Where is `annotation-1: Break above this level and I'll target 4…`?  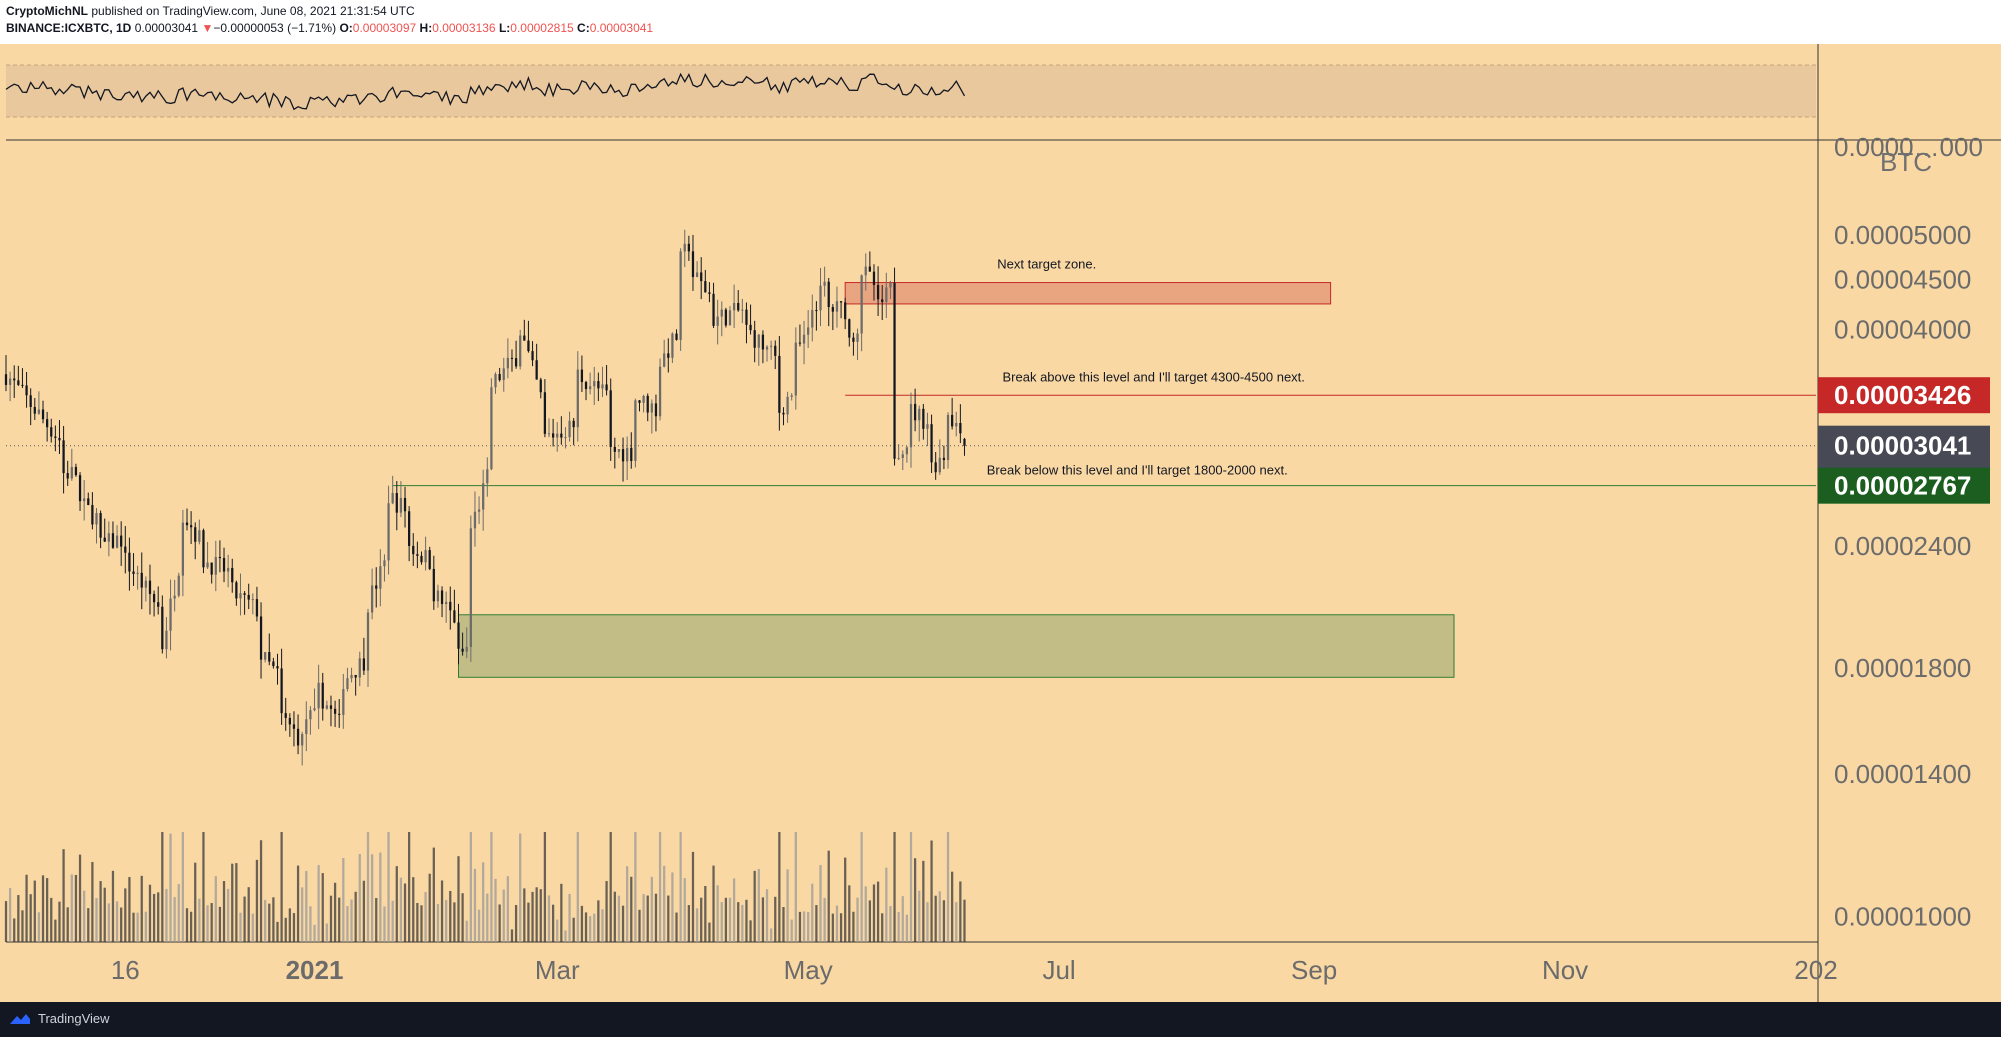 annotation-1: Break above this level and I'll target 4… is located at coordinates (1154, 376).